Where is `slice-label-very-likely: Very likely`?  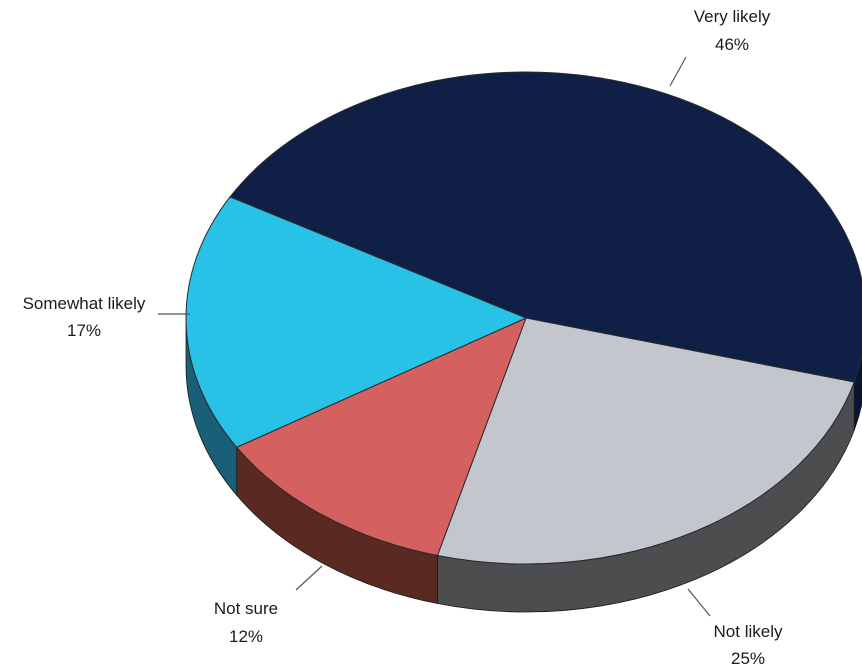
slice-label-very-likely: Very likely is located at coordinates (732, 16).